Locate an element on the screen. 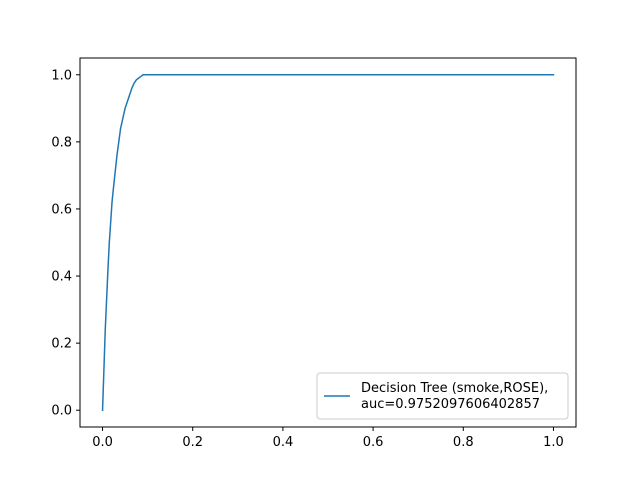  y-tick-label: 0.4 is located at coordinates (61, 277).